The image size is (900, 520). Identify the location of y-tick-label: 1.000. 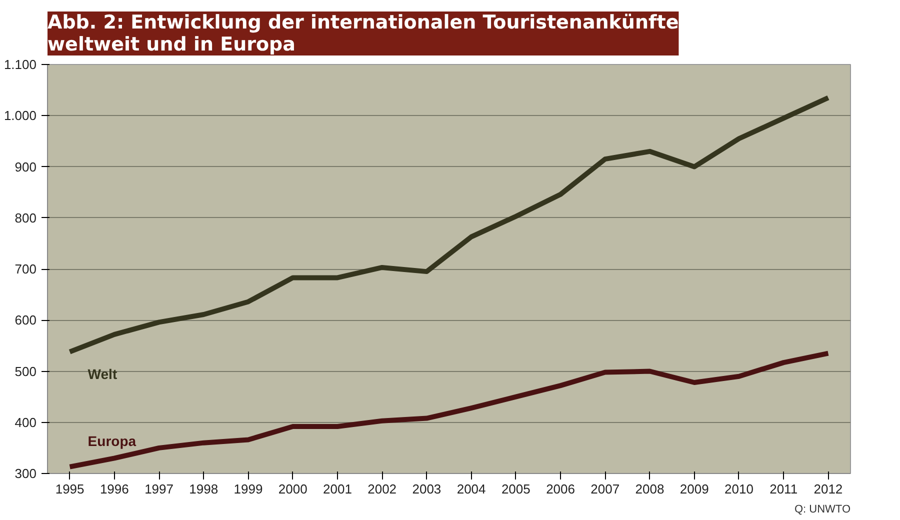
(20, 116).